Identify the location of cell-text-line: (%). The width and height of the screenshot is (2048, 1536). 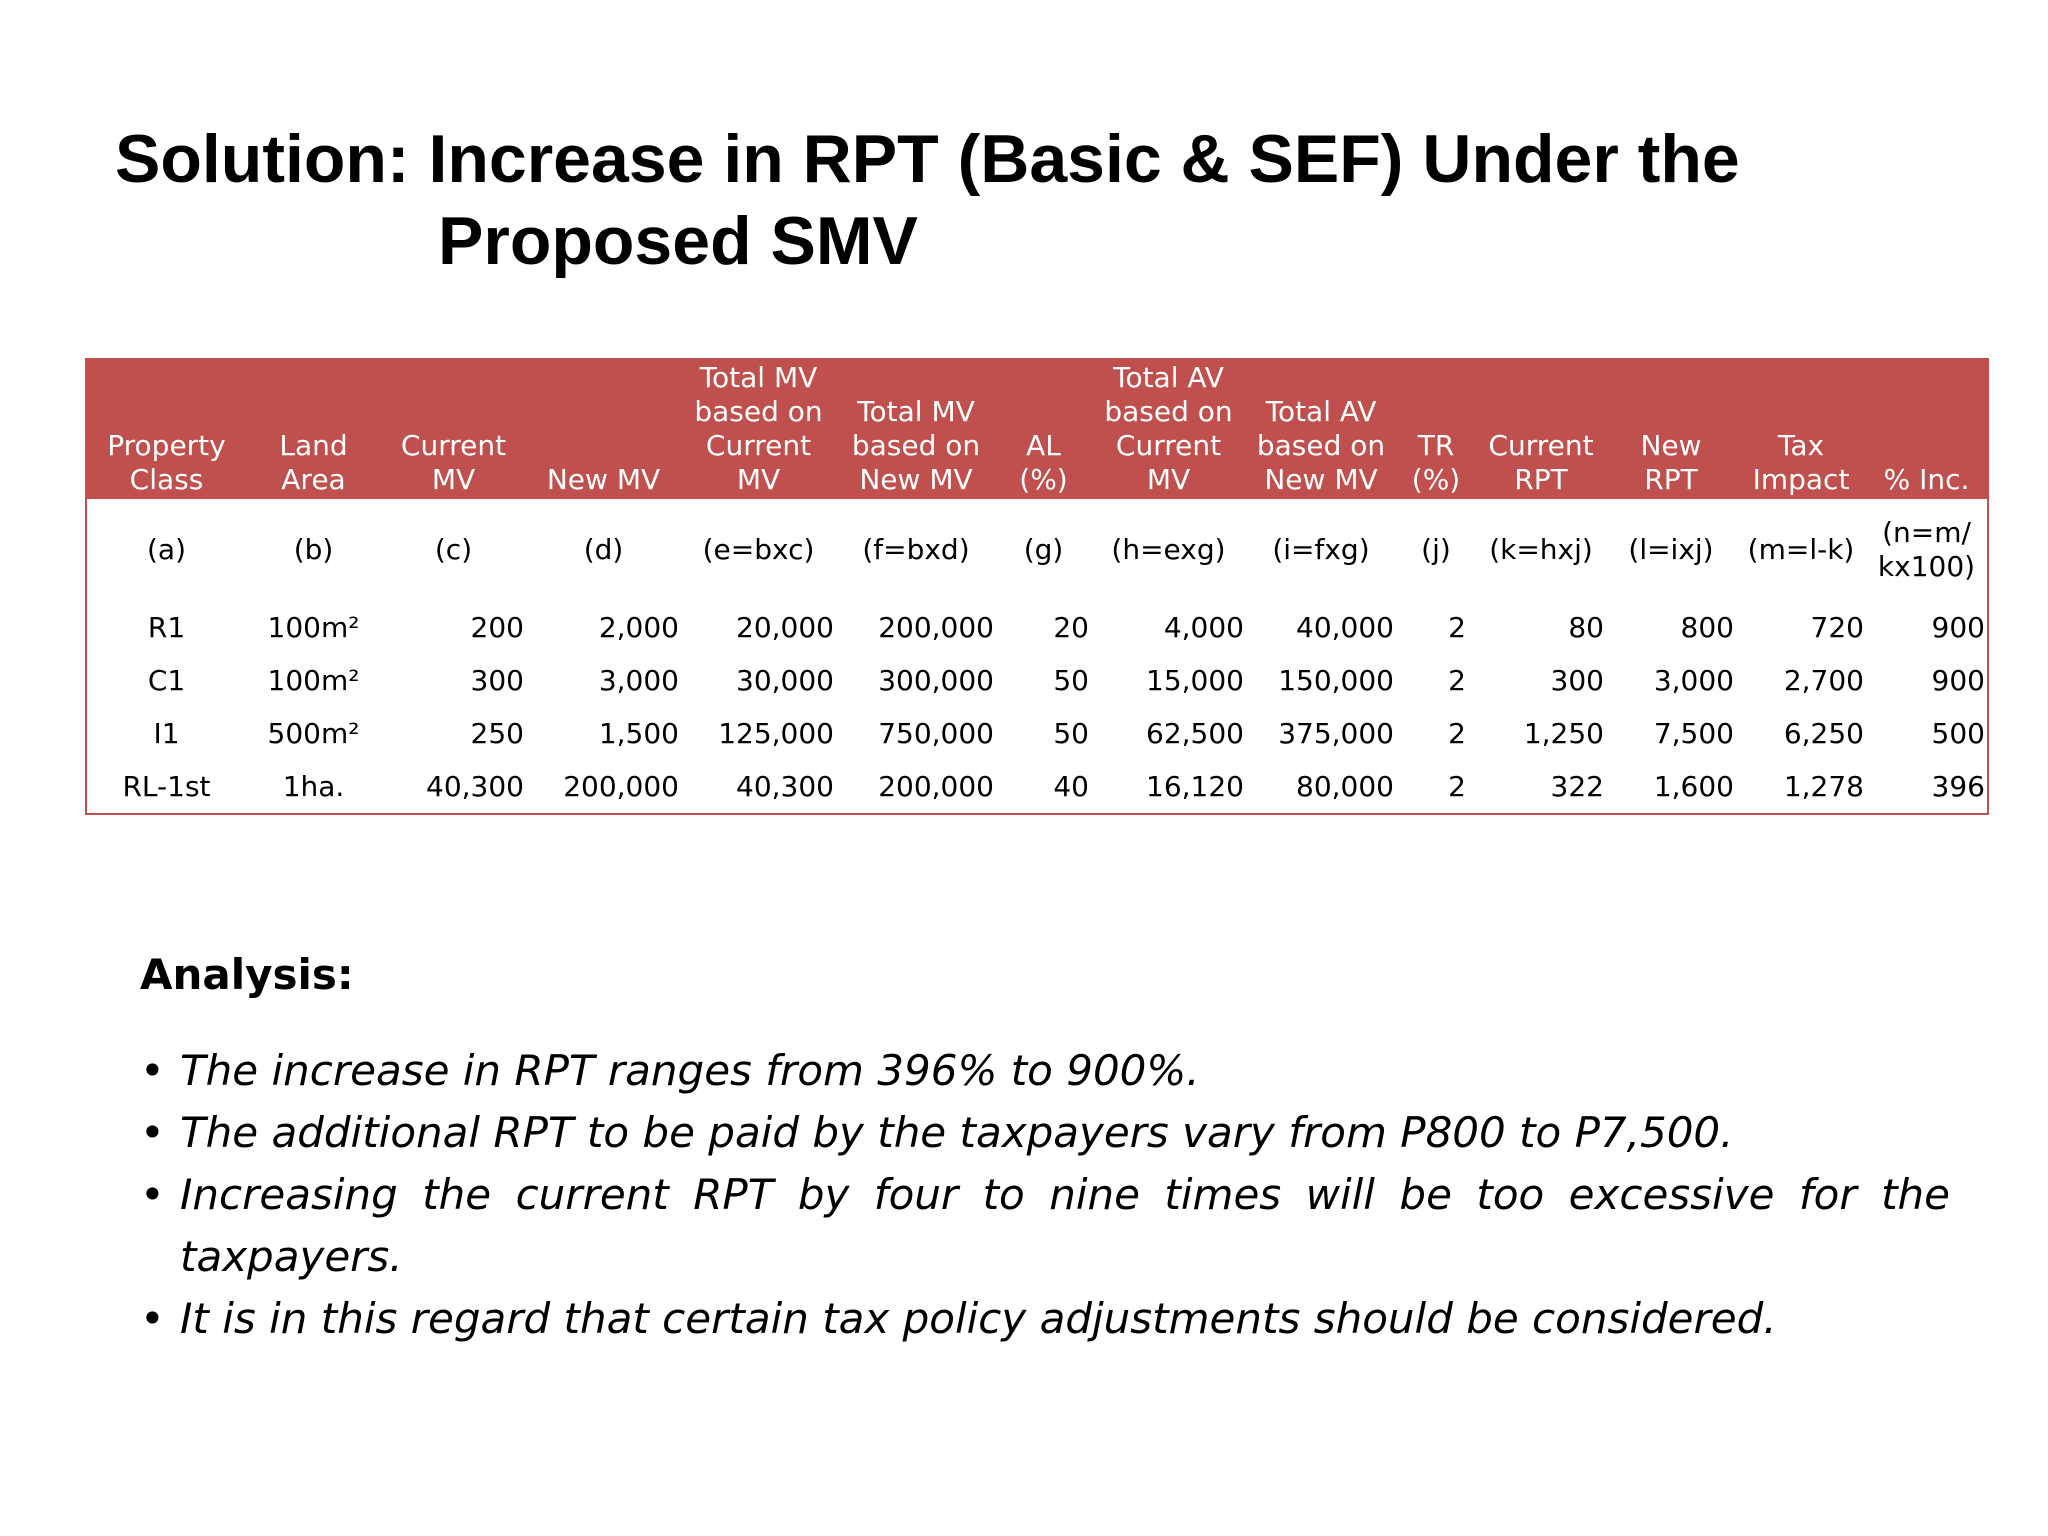
(1436, 479).